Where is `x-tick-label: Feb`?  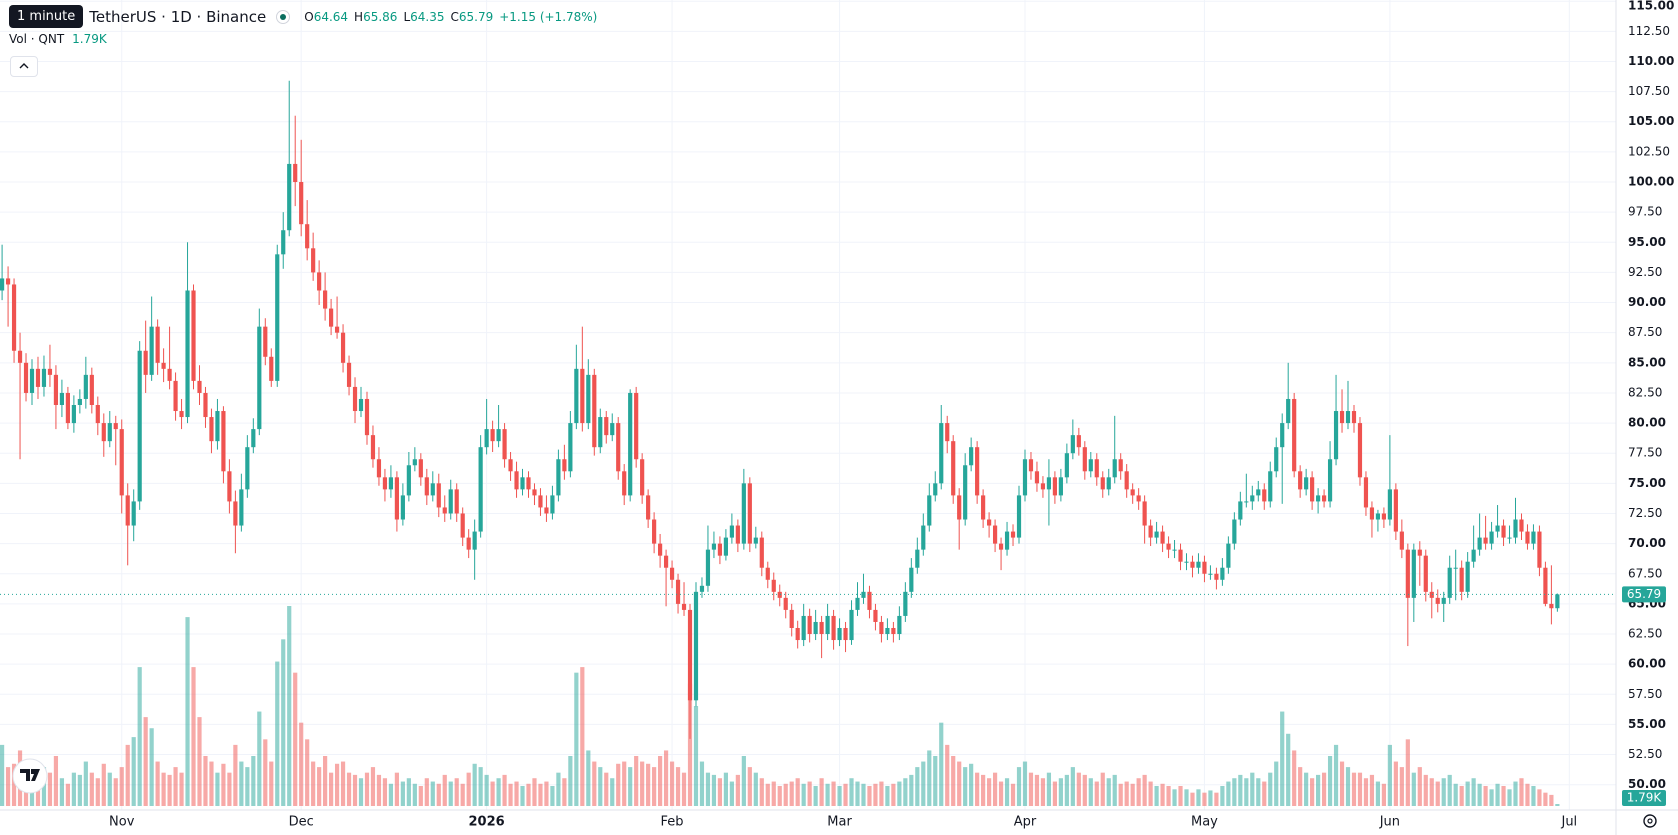 x-tick-label: Feb is located at coordinates (672, 822).